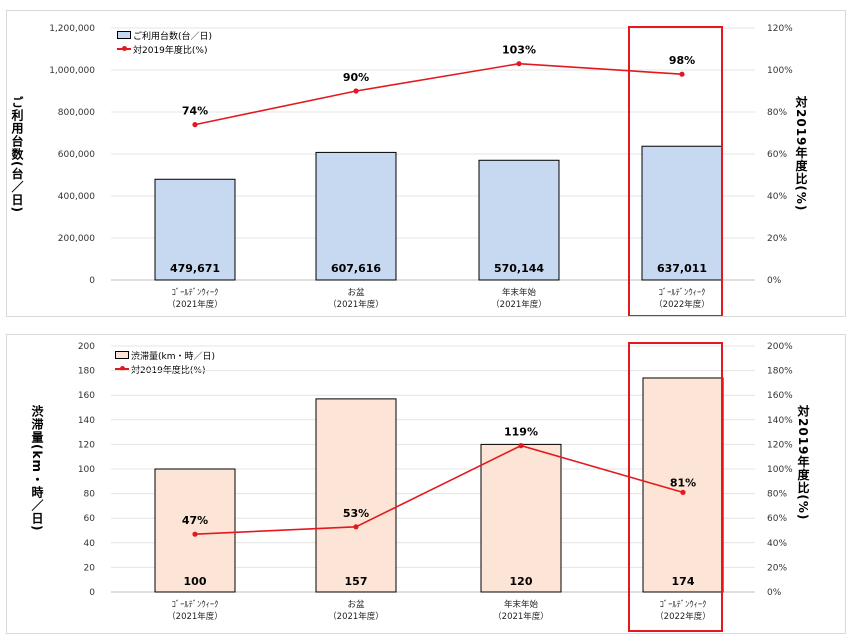 This screenshot has height=641, width=856. I want to click on bar-value-label: 120, so click(521, 581).